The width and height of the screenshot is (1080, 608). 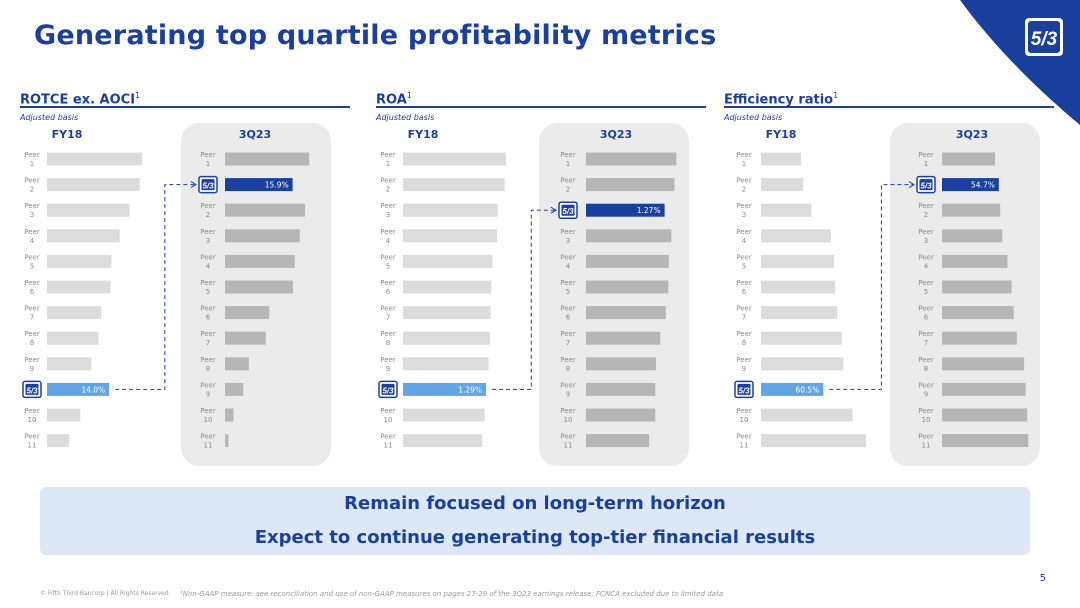 What do you see at coordinates (965, 294) in the screenshot?
I see `q3-panel-bg` at bounding box center [965, 294].